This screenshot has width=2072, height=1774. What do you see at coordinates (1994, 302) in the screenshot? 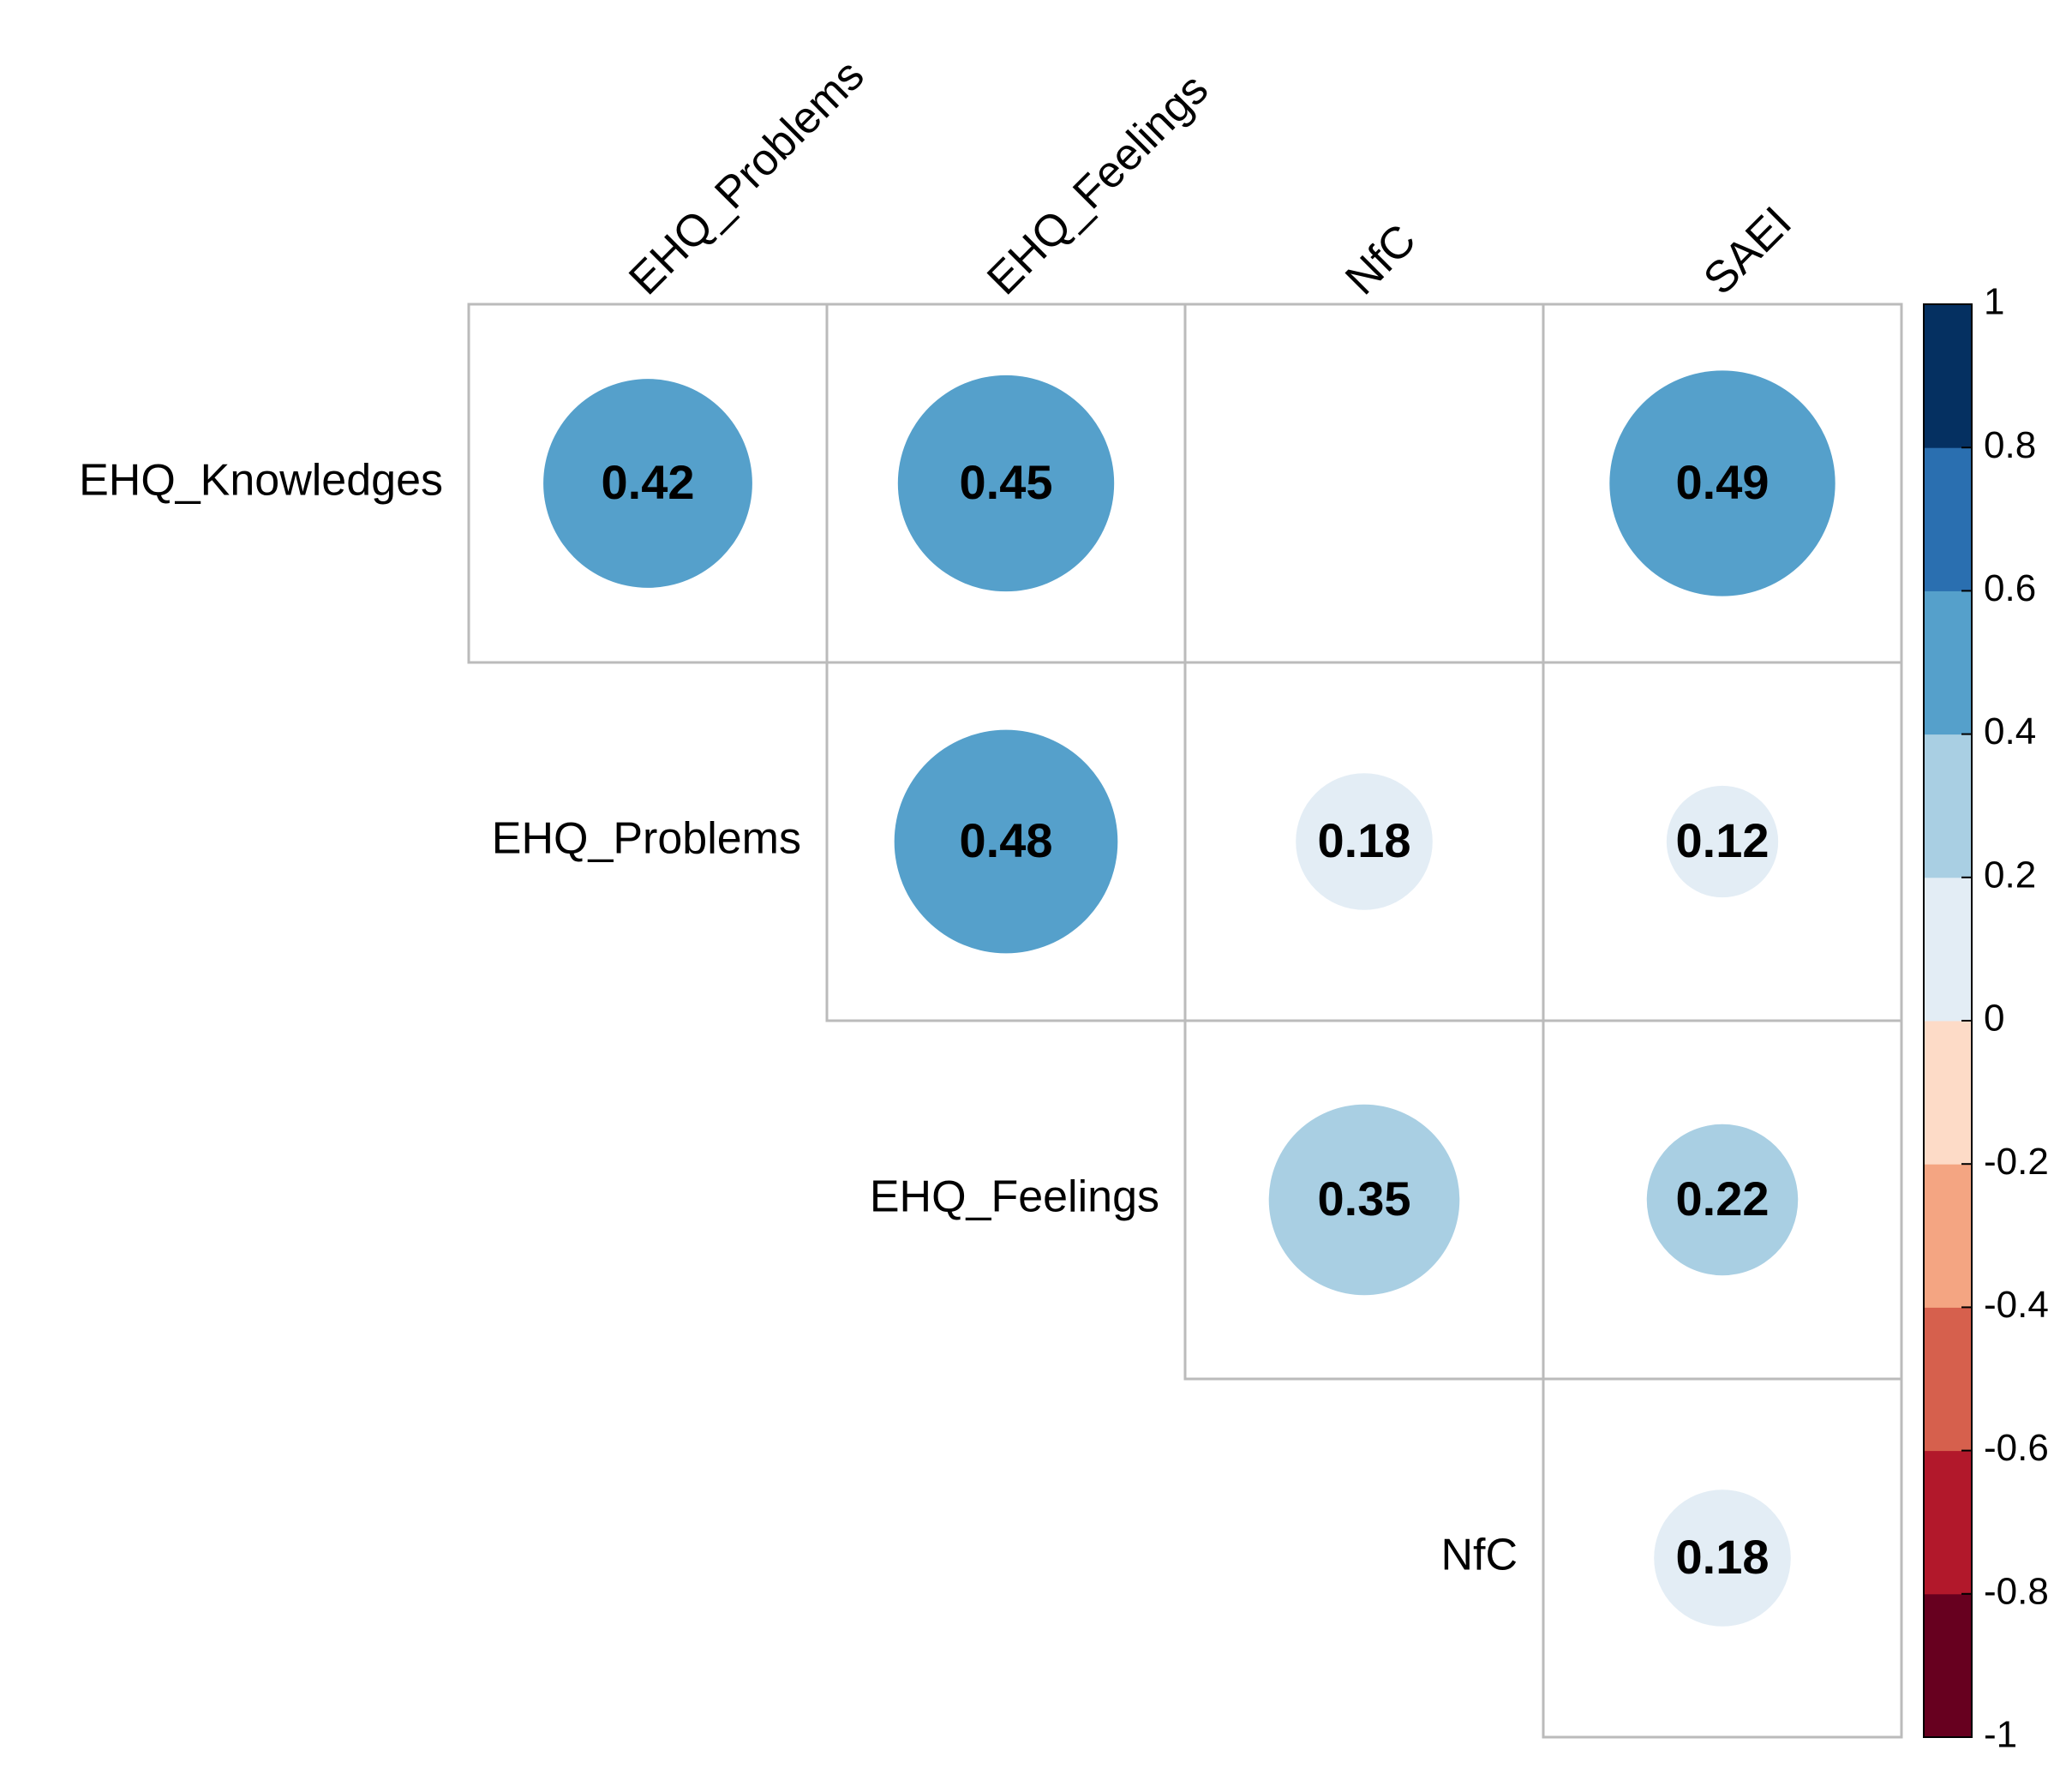
I see `colorbar-tick-label: 1` at bounding box center [1994, 302].